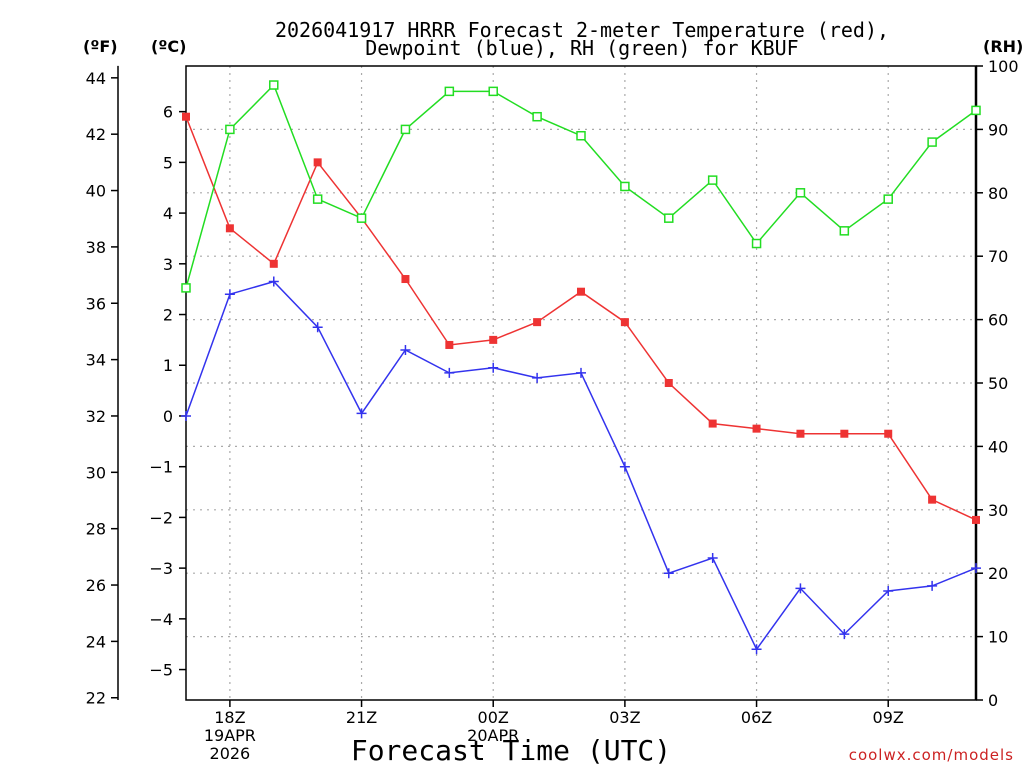 Image resolution: width=1024 pixels, height=768 pixels. What do you see at coordinates (756, 717) in the screenshot?
I see `x-tick-label: 06Z` at bounding box center [756, 717].